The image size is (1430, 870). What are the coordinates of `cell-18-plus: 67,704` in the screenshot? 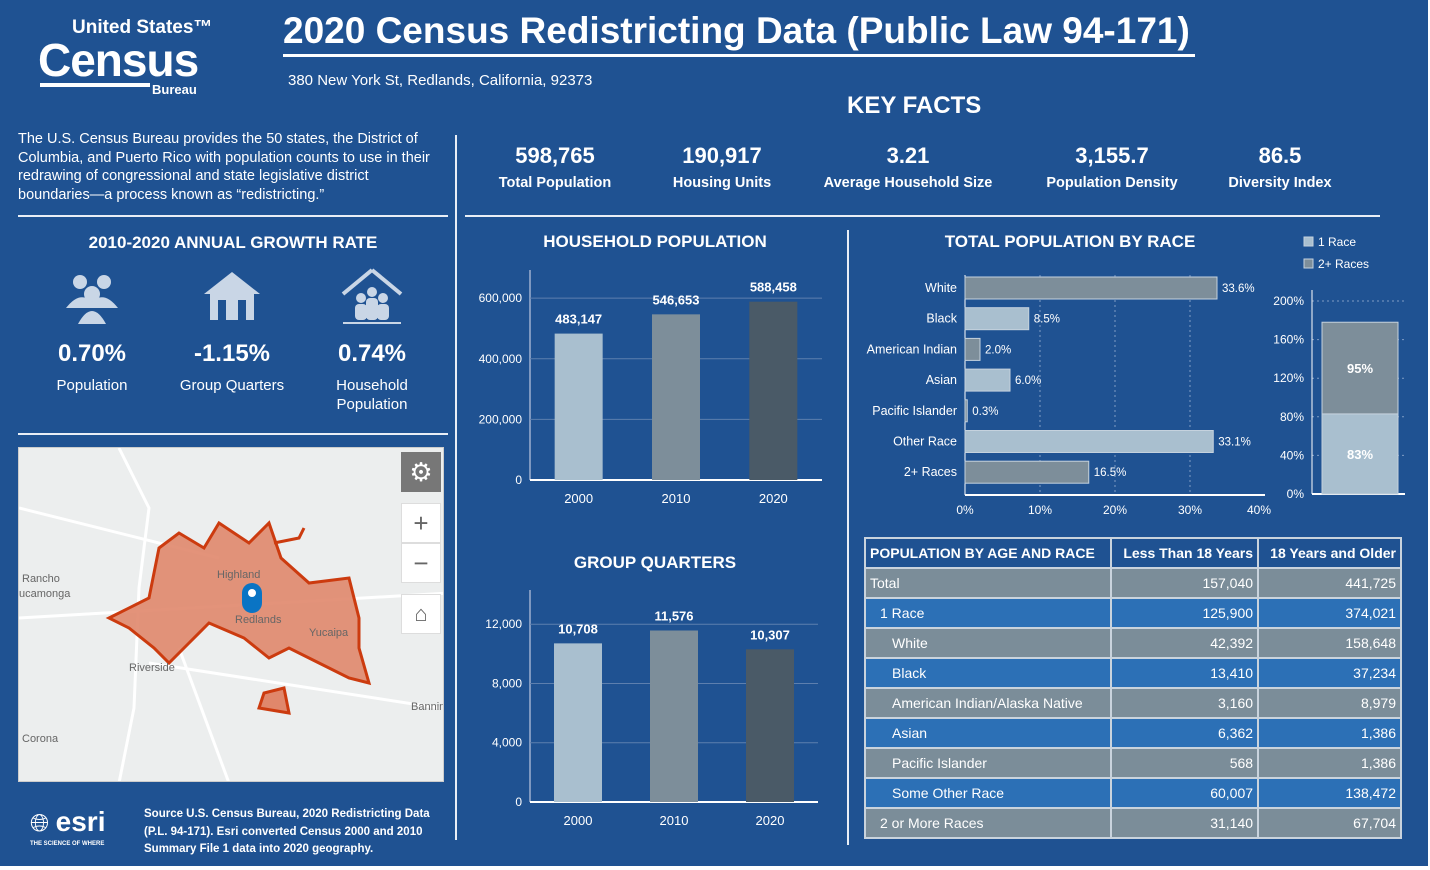 It's located at (1329, 823).